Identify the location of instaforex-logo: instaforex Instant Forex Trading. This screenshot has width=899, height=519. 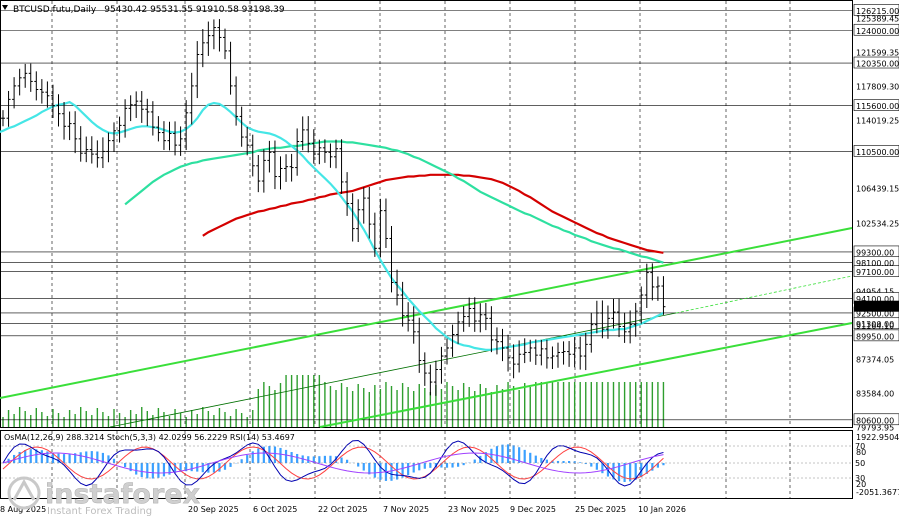
(103, 496).